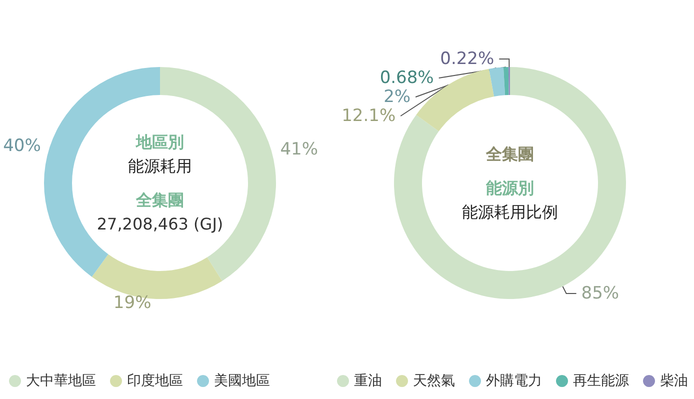 The height and width of the screenshot is (399, 694). Describe the element at coordinates (155, 381) in the screenshot. I see `legend-label: 印度地區` at that location.